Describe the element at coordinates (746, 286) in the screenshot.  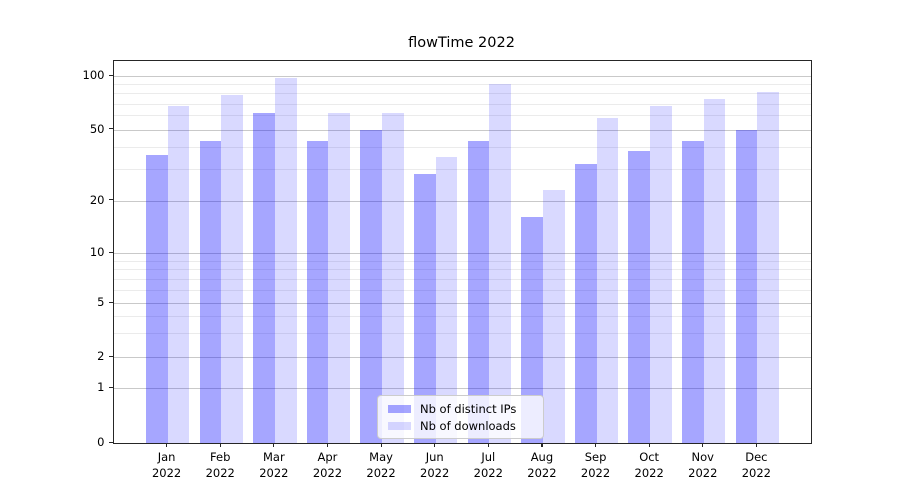
I see `bar-distinct-ips-dec` at that location.